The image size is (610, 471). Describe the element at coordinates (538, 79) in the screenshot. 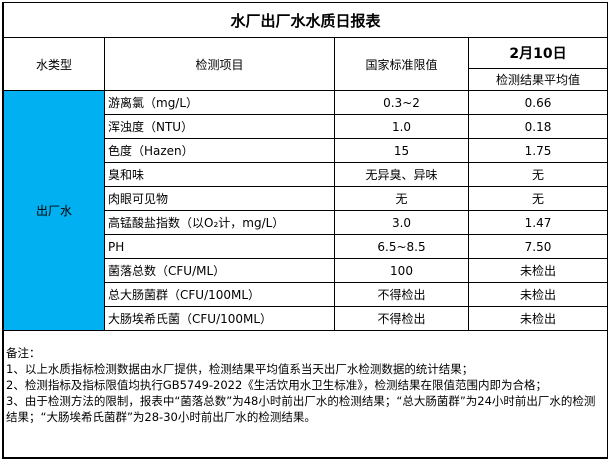

I see `header-result: 检测结果平均值` at that location.